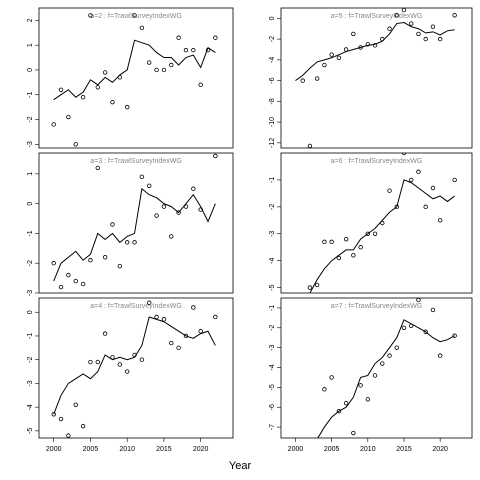 The height and width of the screenshot is (480, 480). Describe the element at coordinates (272, 407) in the screenshot. I see `y-tick-label: -6` at that location.